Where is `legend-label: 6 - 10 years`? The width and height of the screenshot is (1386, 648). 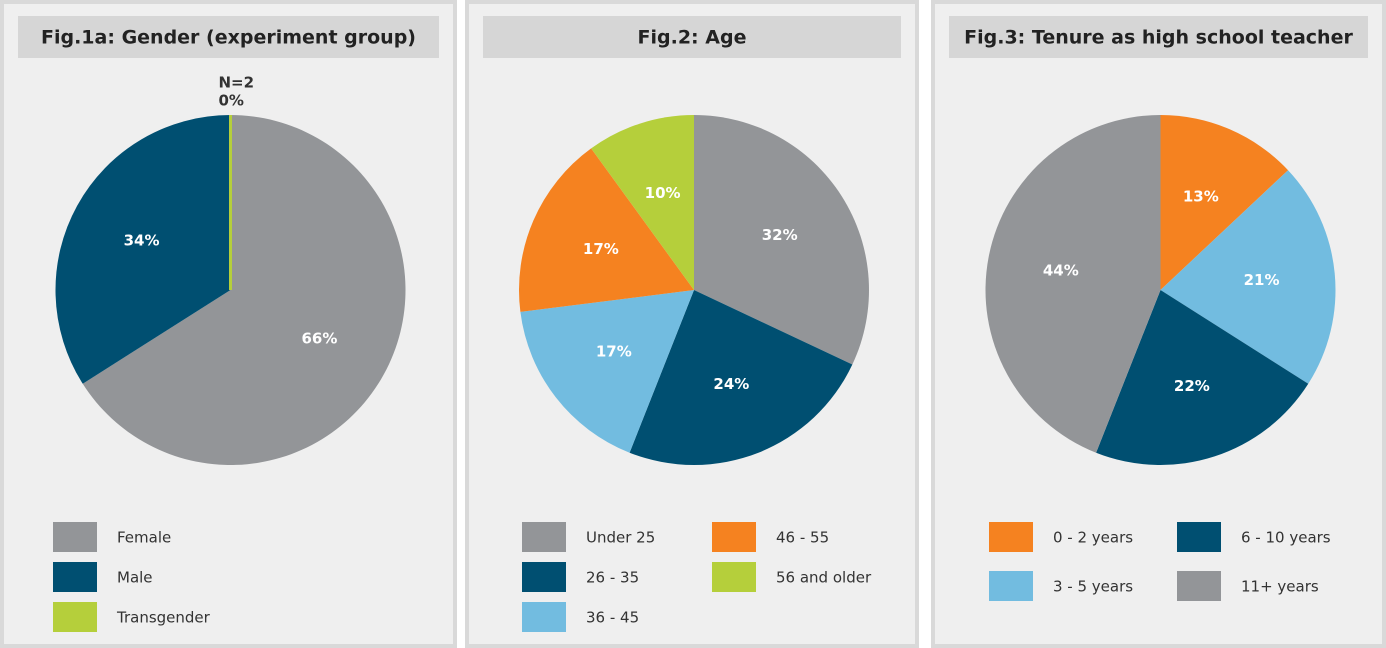 legend-label: 6 - 10 years is located at coordinates (1286, 538).